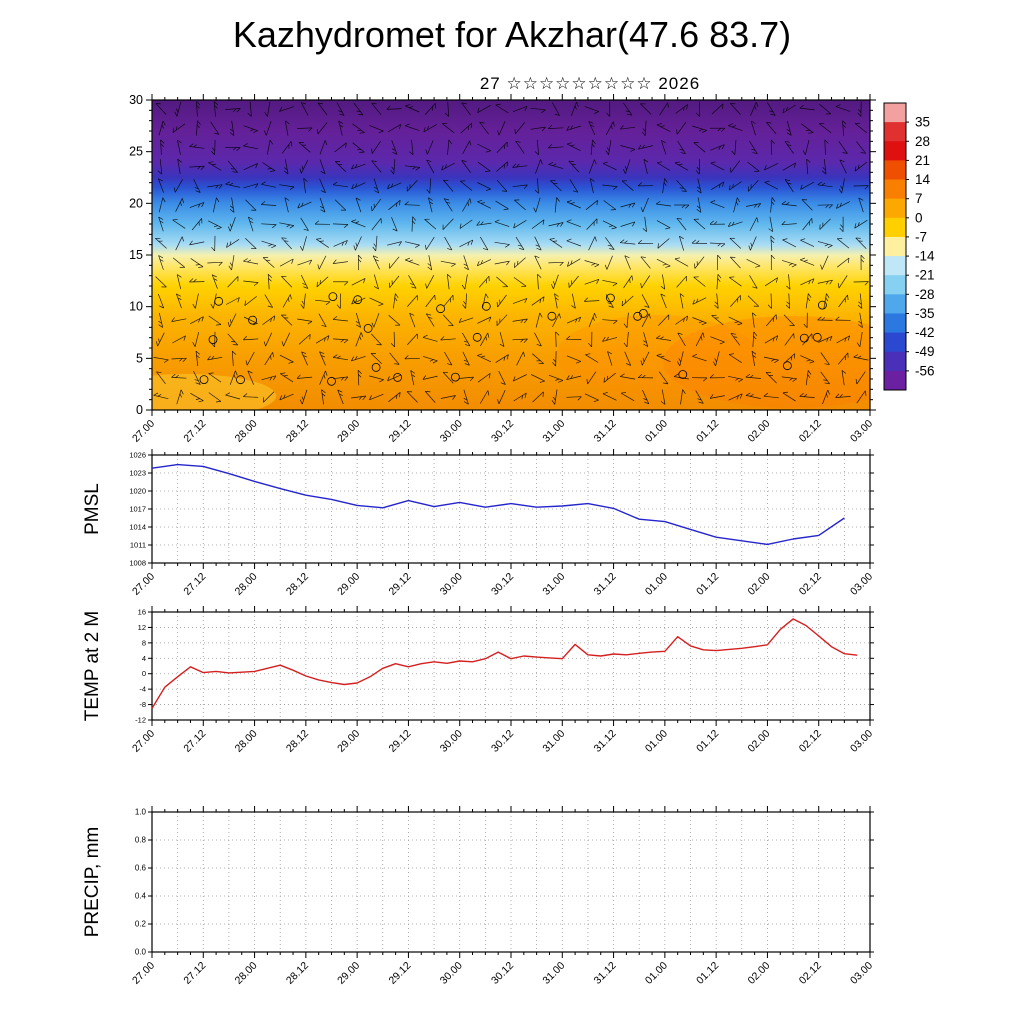 The height and width of the screenshot is (1024, 1024). What do you see at coordinates (138, 545) in the screenshot?
I see `svg-text: 1011` at bounding box center [138, 545].